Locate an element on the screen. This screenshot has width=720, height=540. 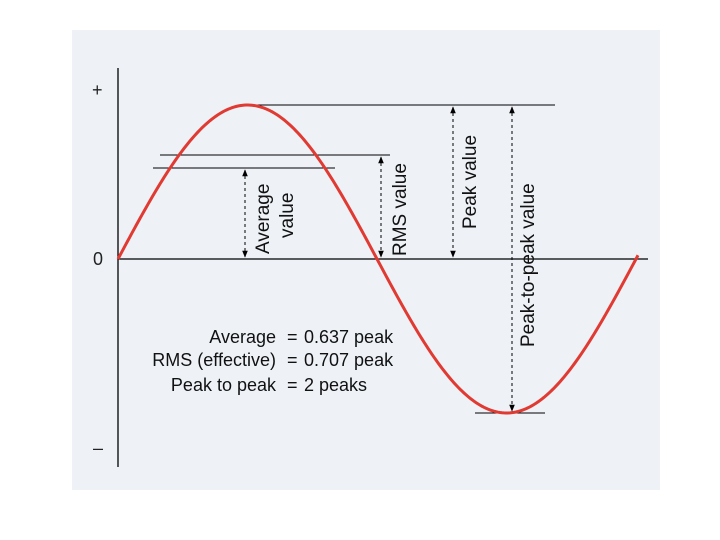
axis-minus-label: – is located at coordinates (98, 448).